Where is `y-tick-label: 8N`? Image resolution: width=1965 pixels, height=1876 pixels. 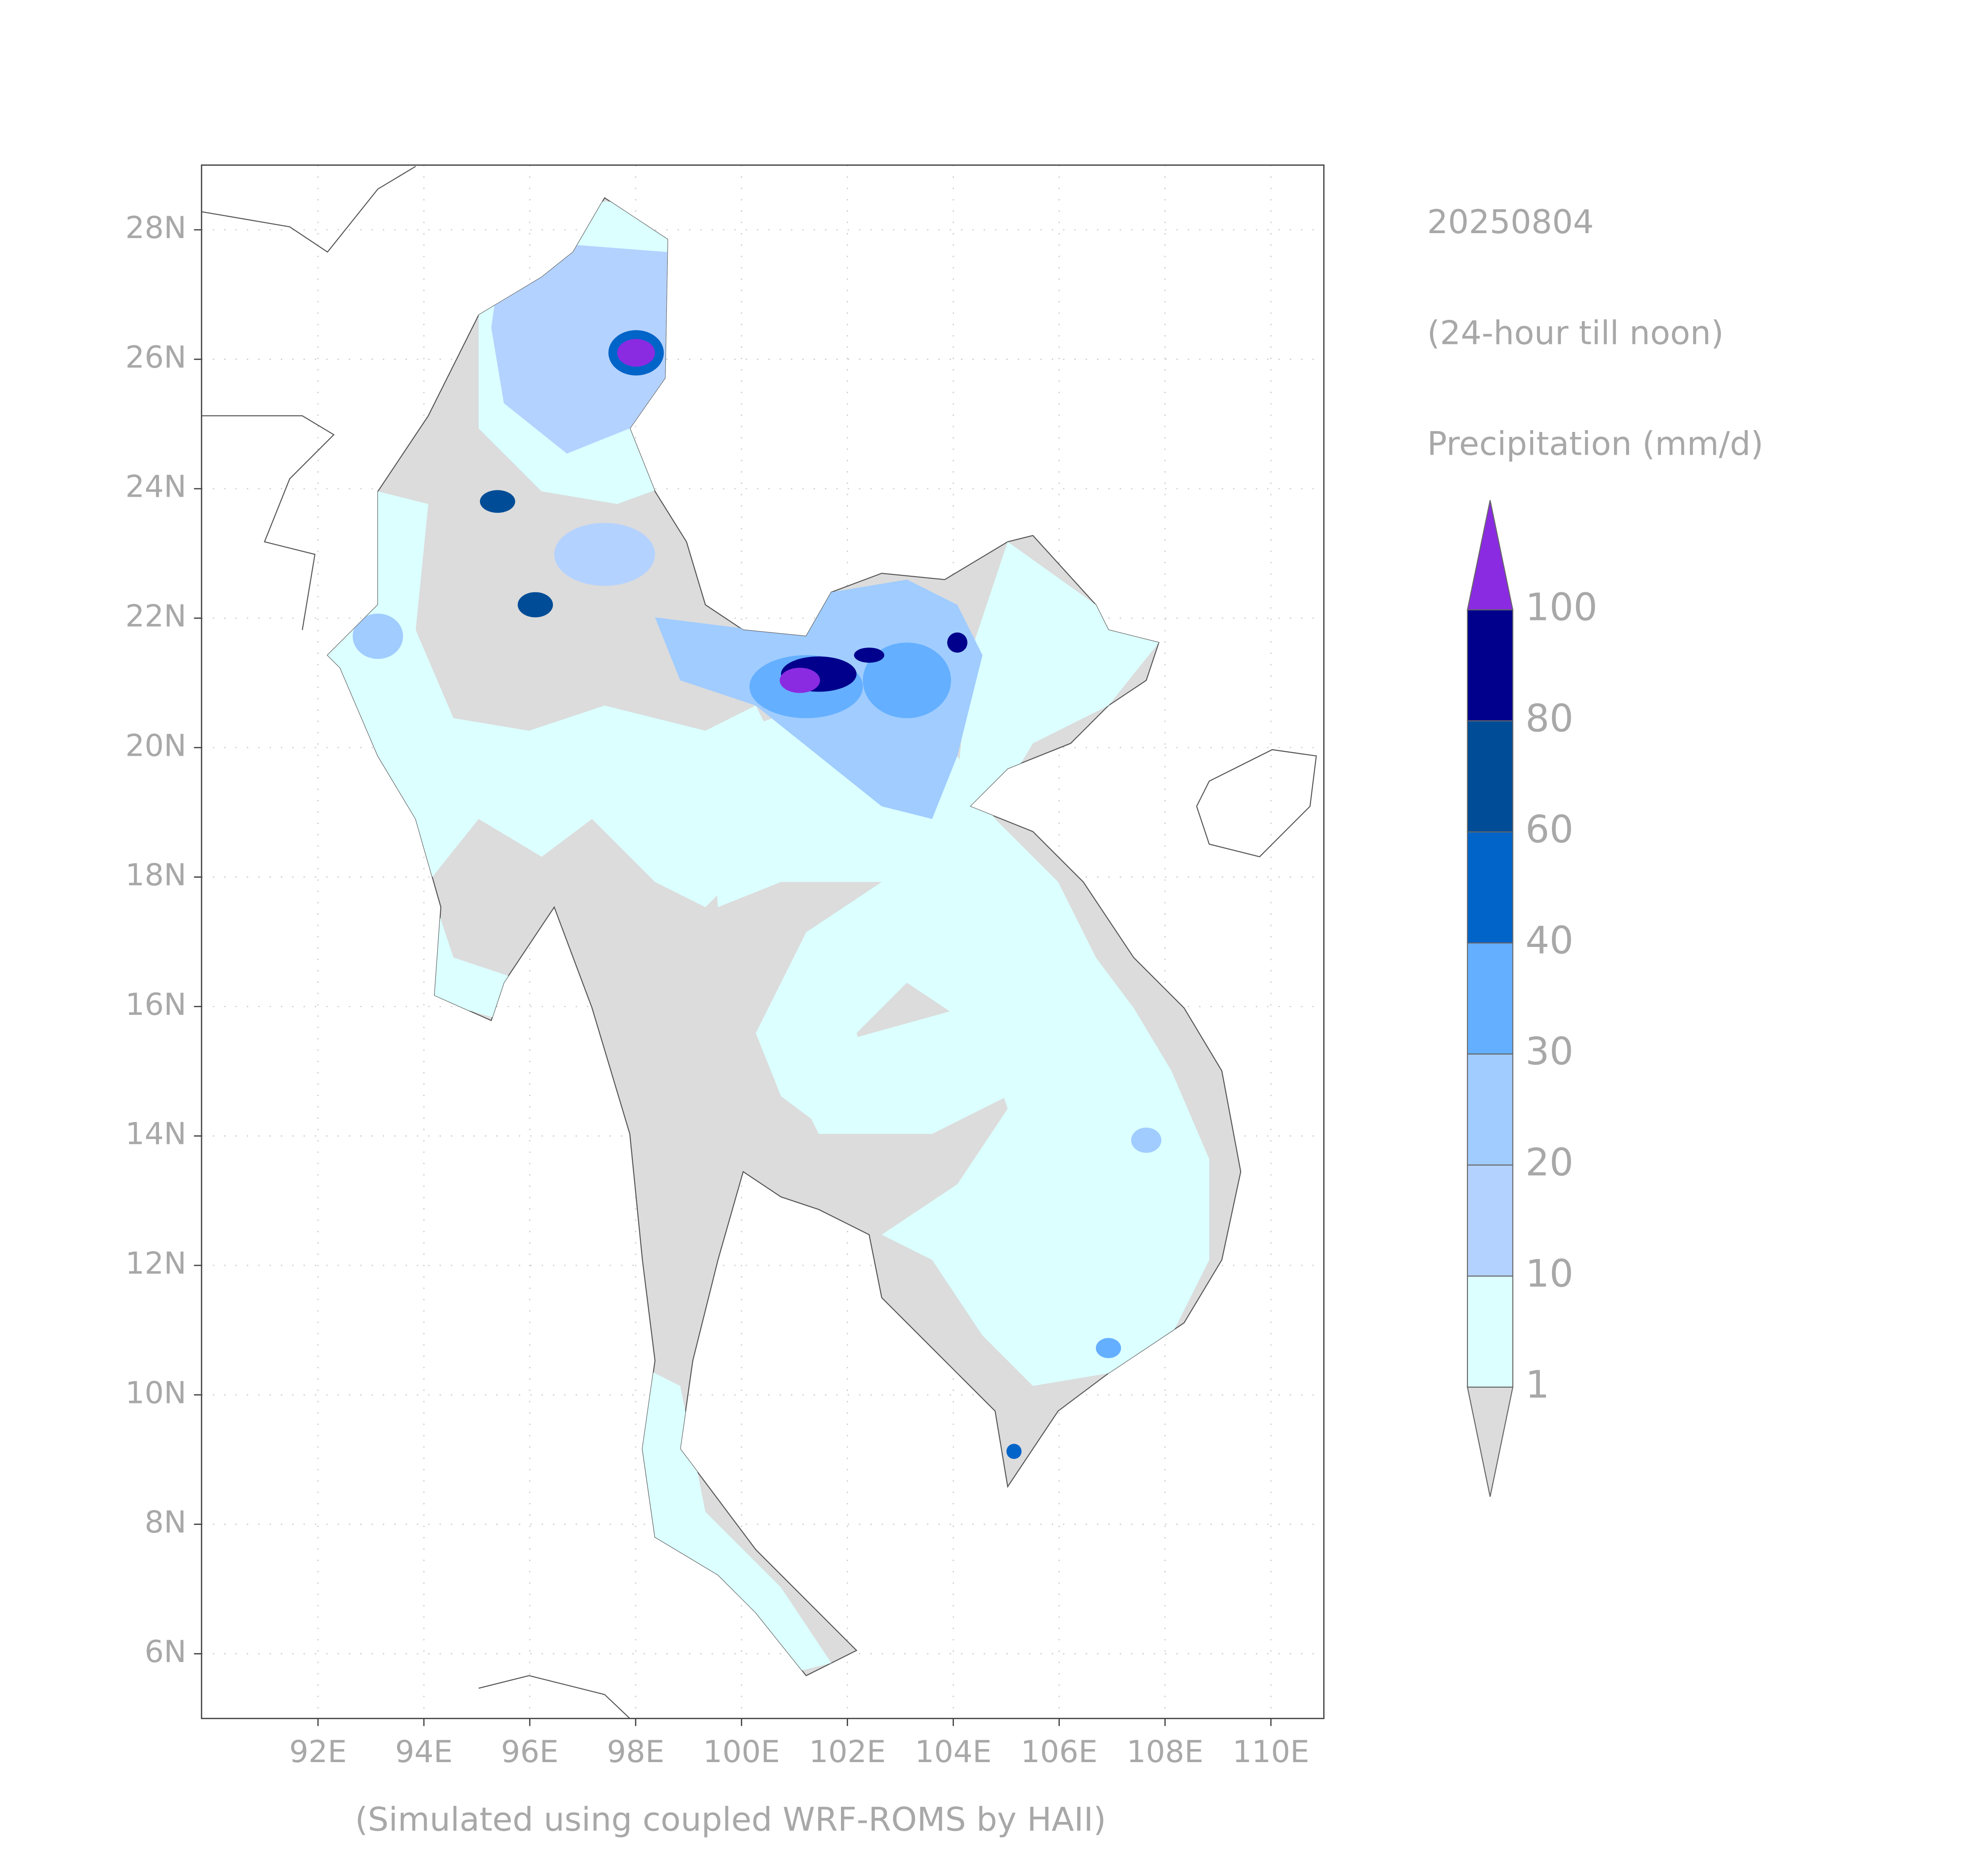
y-tick-label: 8N is located at coordinates (166, 1522).